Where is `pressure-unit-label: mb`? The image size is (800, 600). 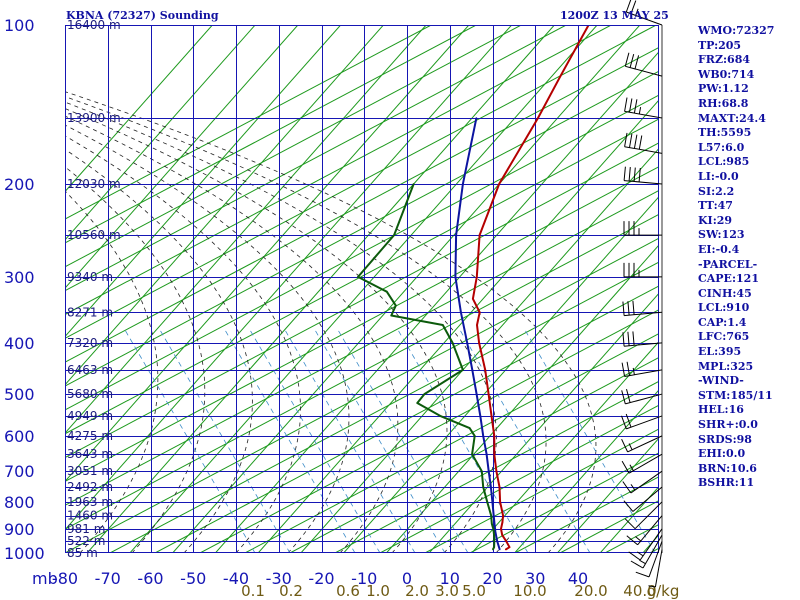
pressure-unit-label: mb is located at coordinates (45, 578).